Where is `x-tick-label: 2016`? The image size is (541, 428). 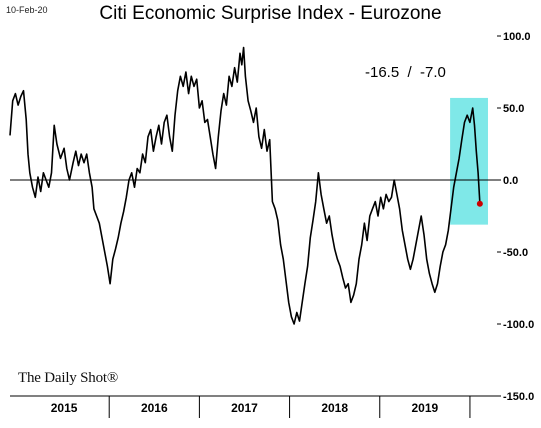 x-tick-label: 2016 is located at coordinates (154, 408).